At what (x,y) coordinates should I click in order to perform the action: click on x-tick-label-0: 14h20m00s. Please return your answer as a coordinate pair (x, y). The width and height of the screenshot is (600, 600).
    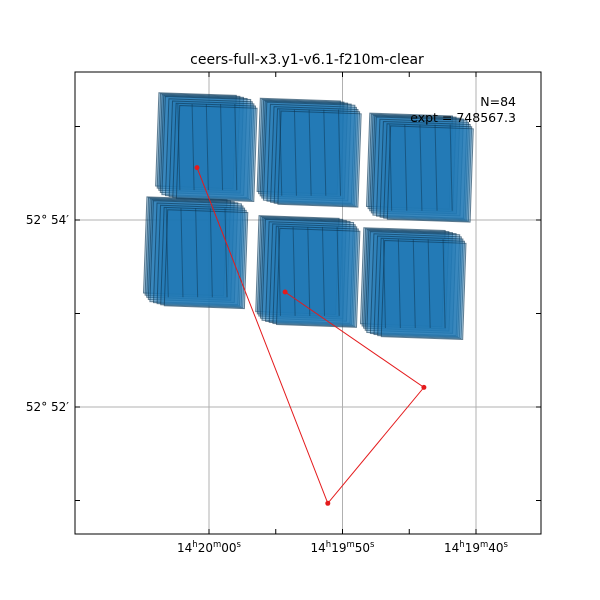
    Looking at the image, I should click on (209, 547).